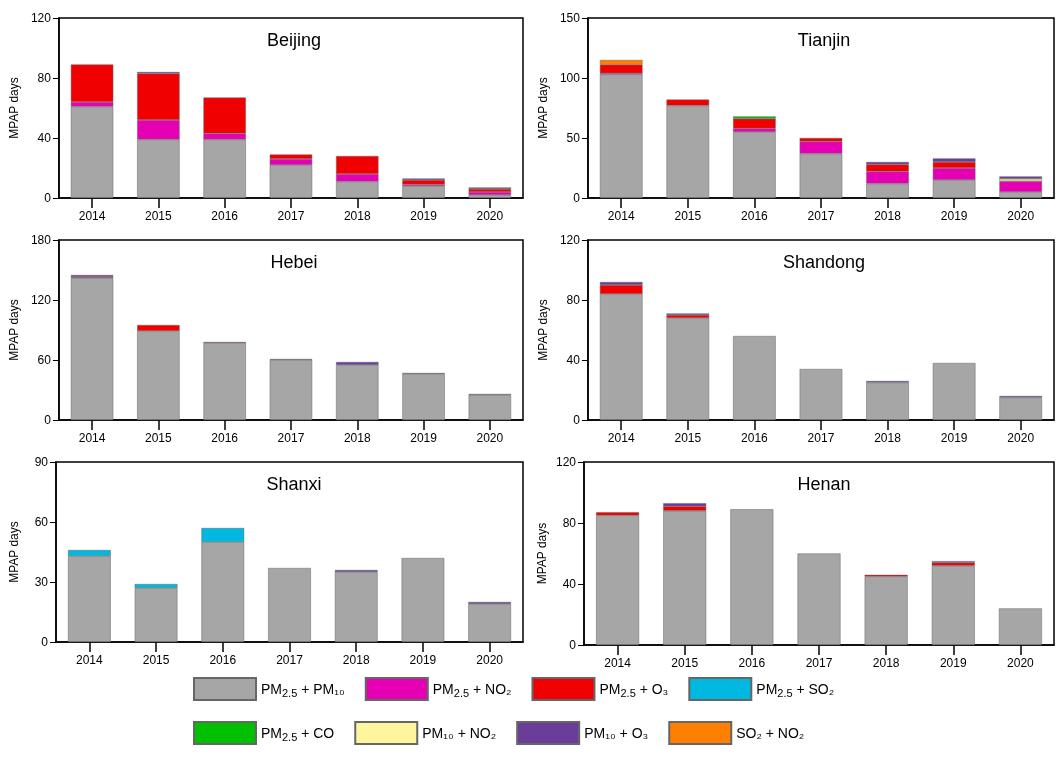  Describe the element at coordinates (570, 18) in the screenshot. I see `y-tick-label: 150` at that location.